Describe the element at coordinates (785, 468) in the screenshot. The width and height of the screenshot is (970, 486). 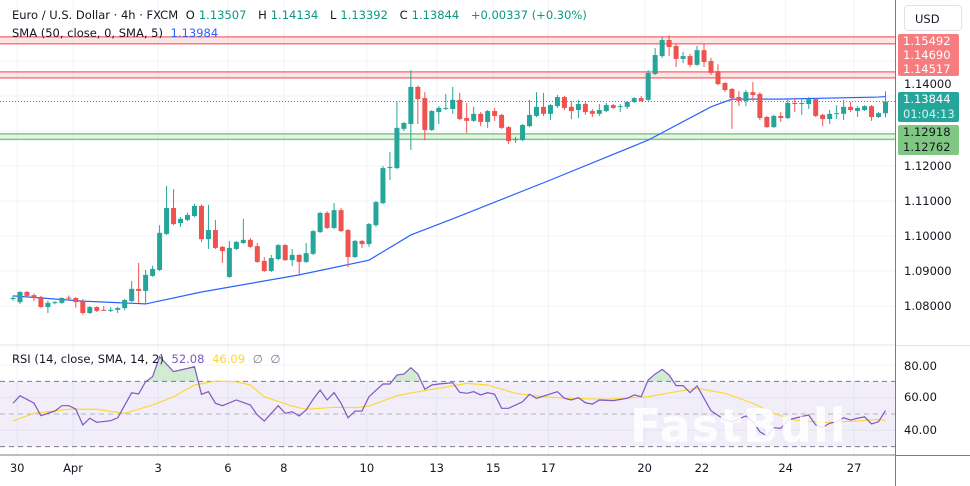
I see `time-tick: 24` at that location.